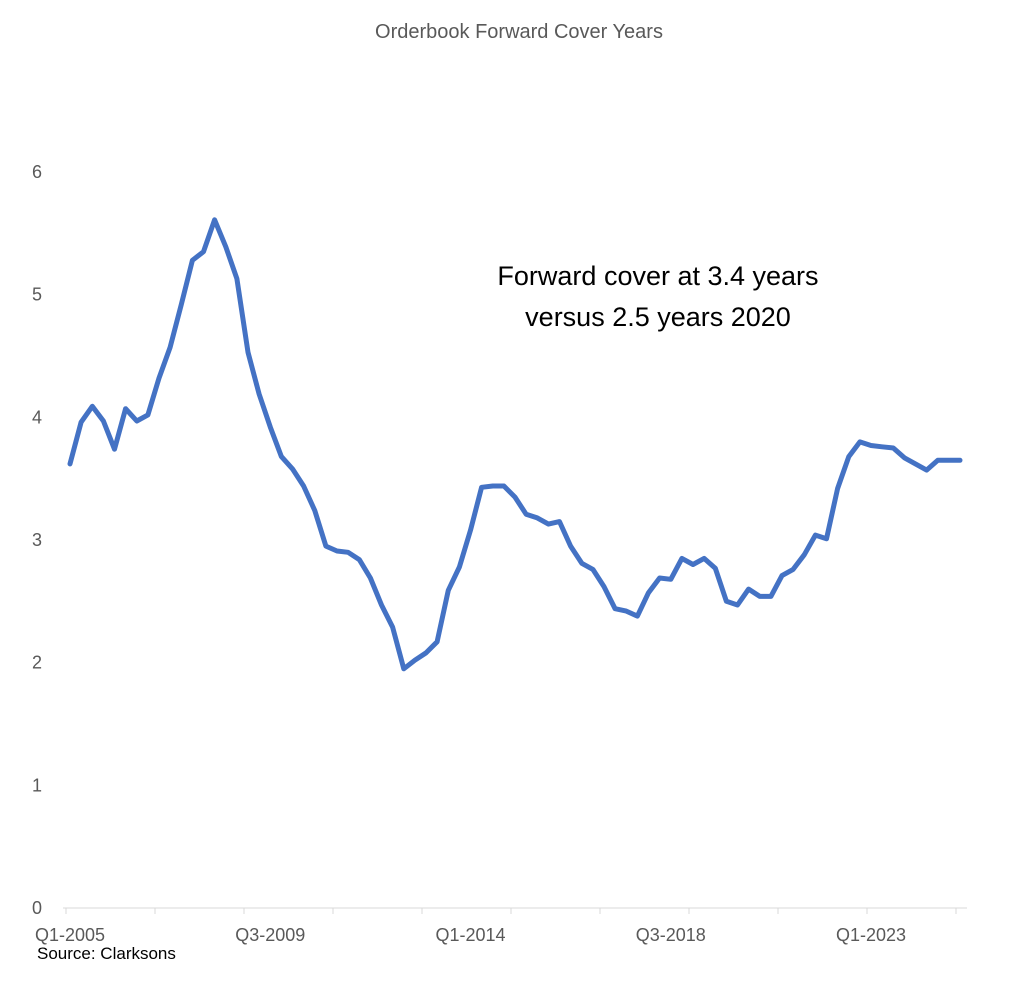 This screenshot has height=993, width=1033. I want to click on y-tick-label: 6, so click(37, 172).